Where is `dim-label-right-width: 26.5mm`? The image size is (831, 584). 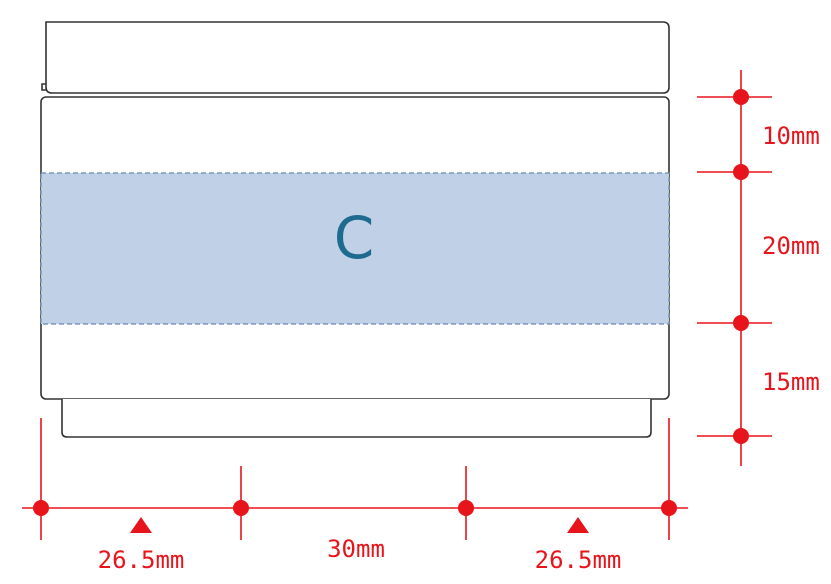 dim-label-right-width: 26.5mm is located at coordinates (578, 560).